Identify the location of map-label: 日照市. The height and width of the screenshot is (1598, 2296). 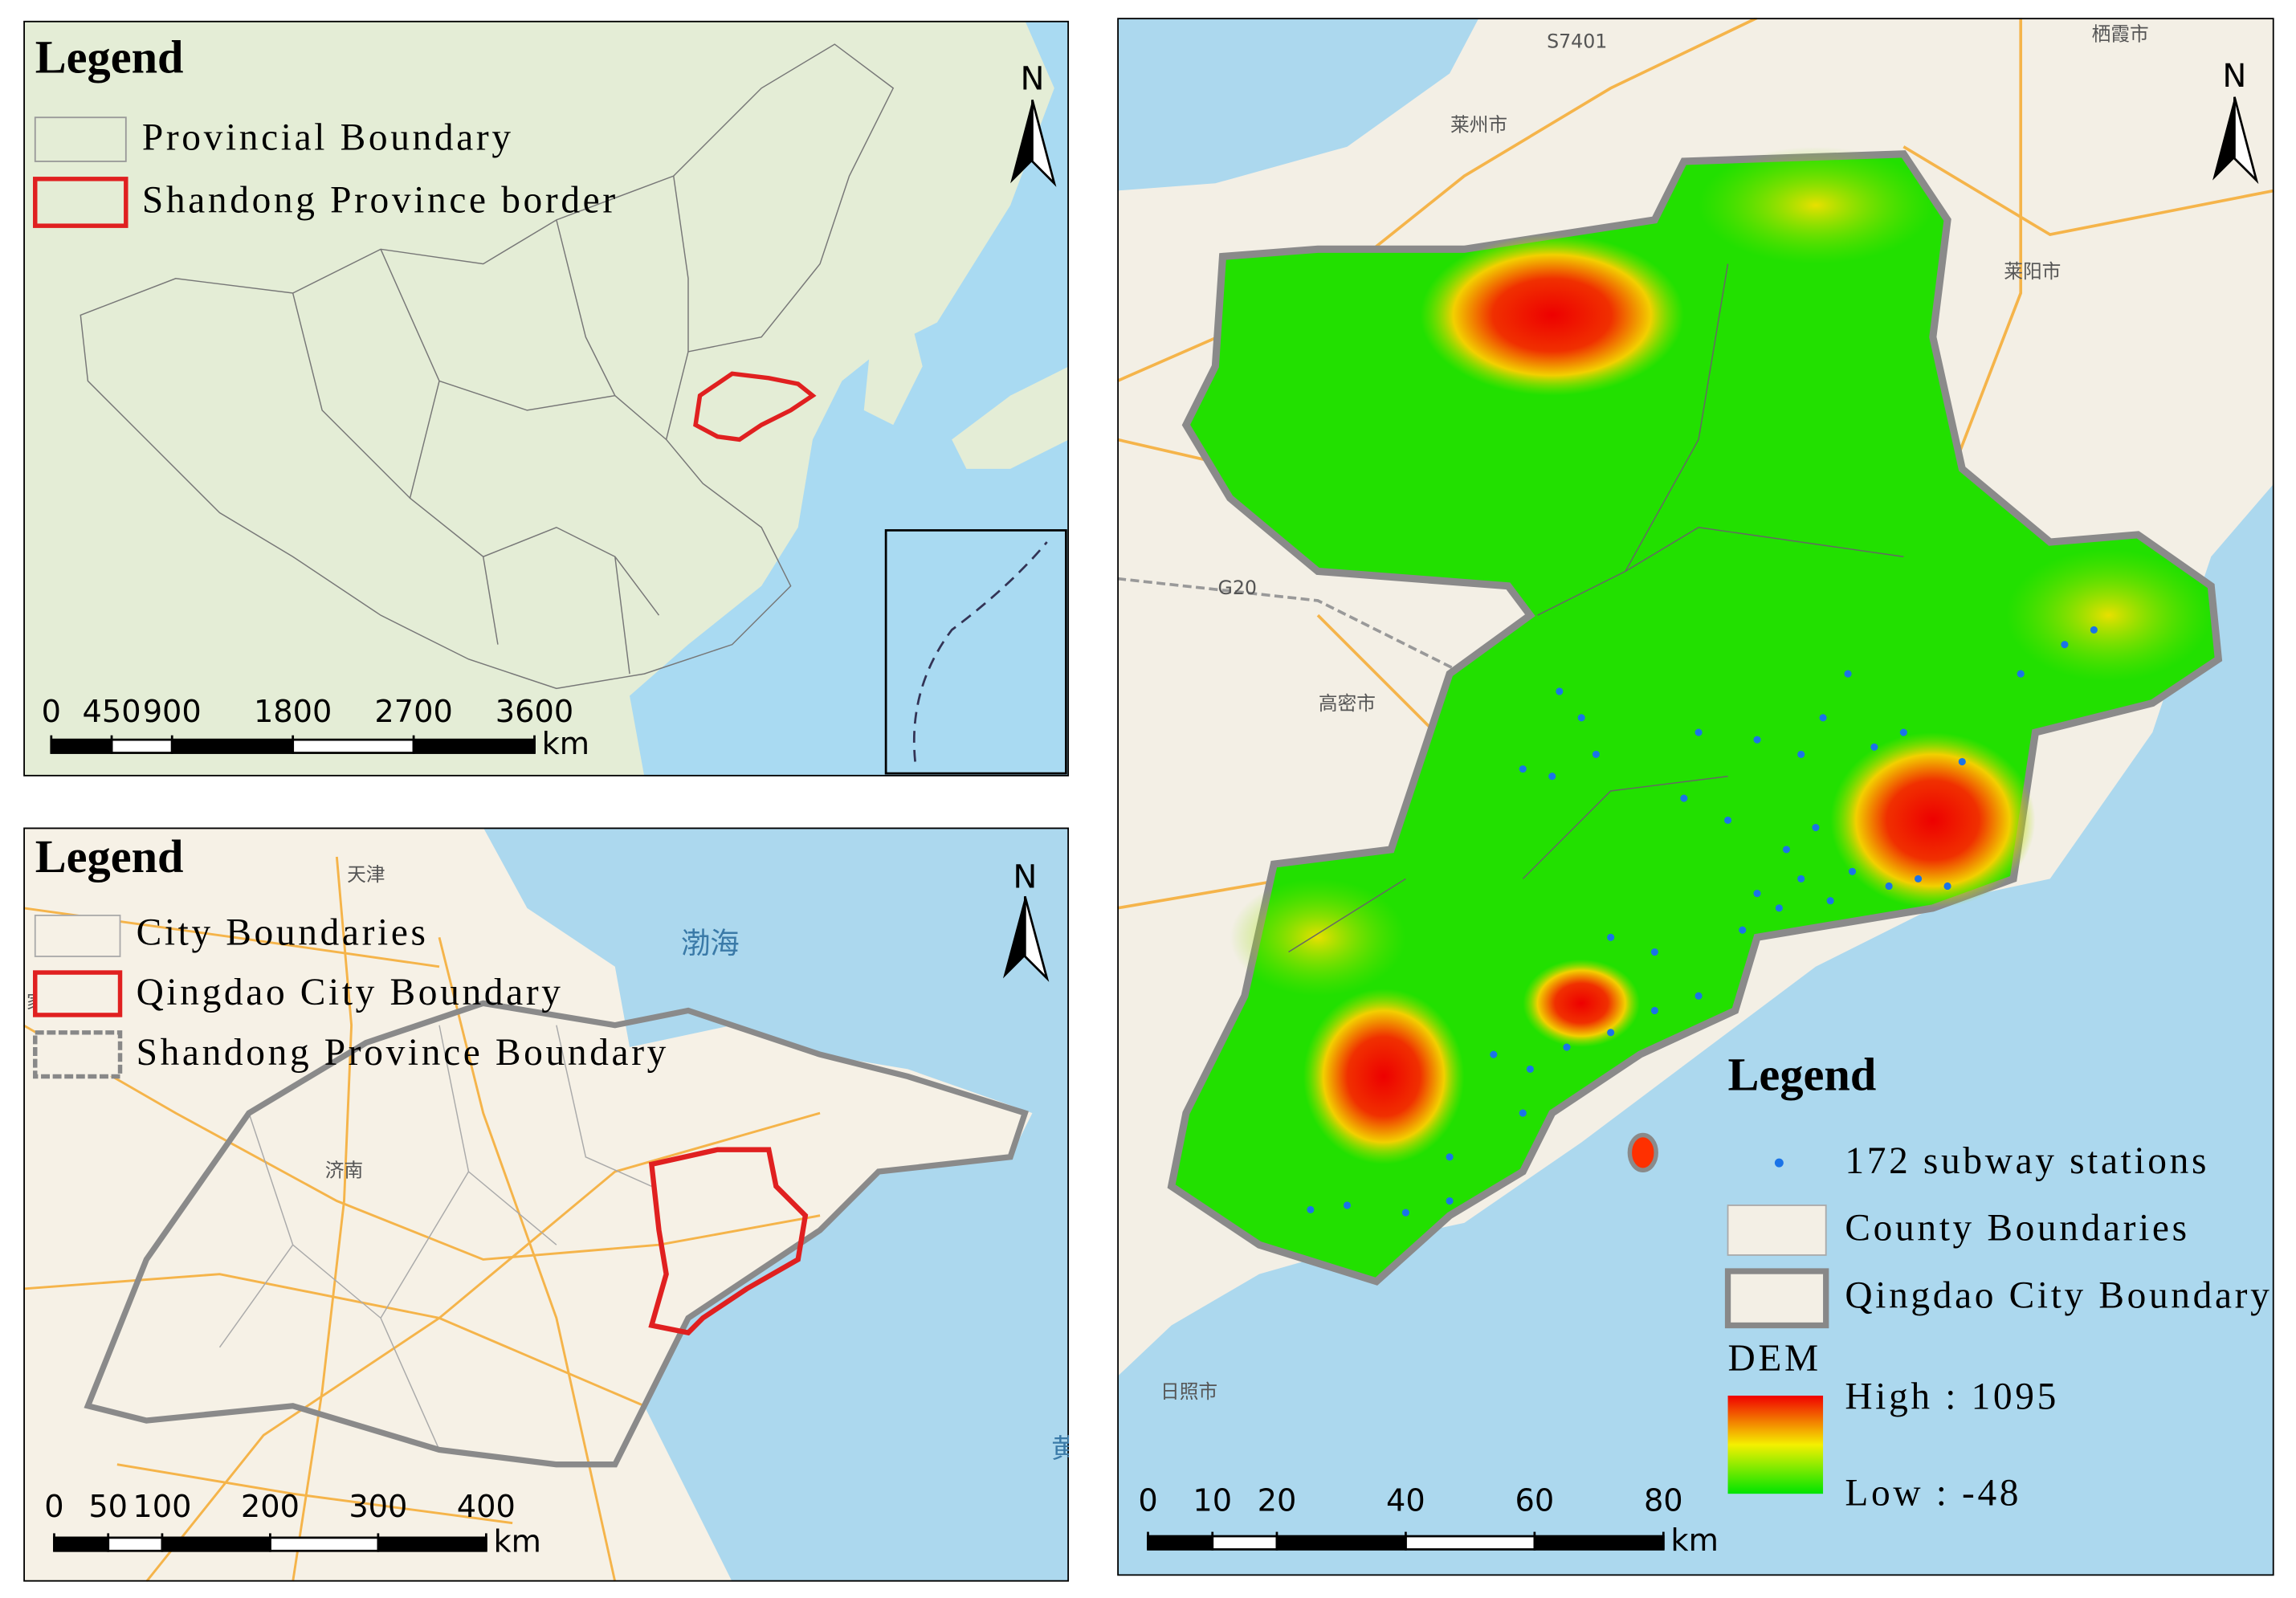
(1188, 1391).